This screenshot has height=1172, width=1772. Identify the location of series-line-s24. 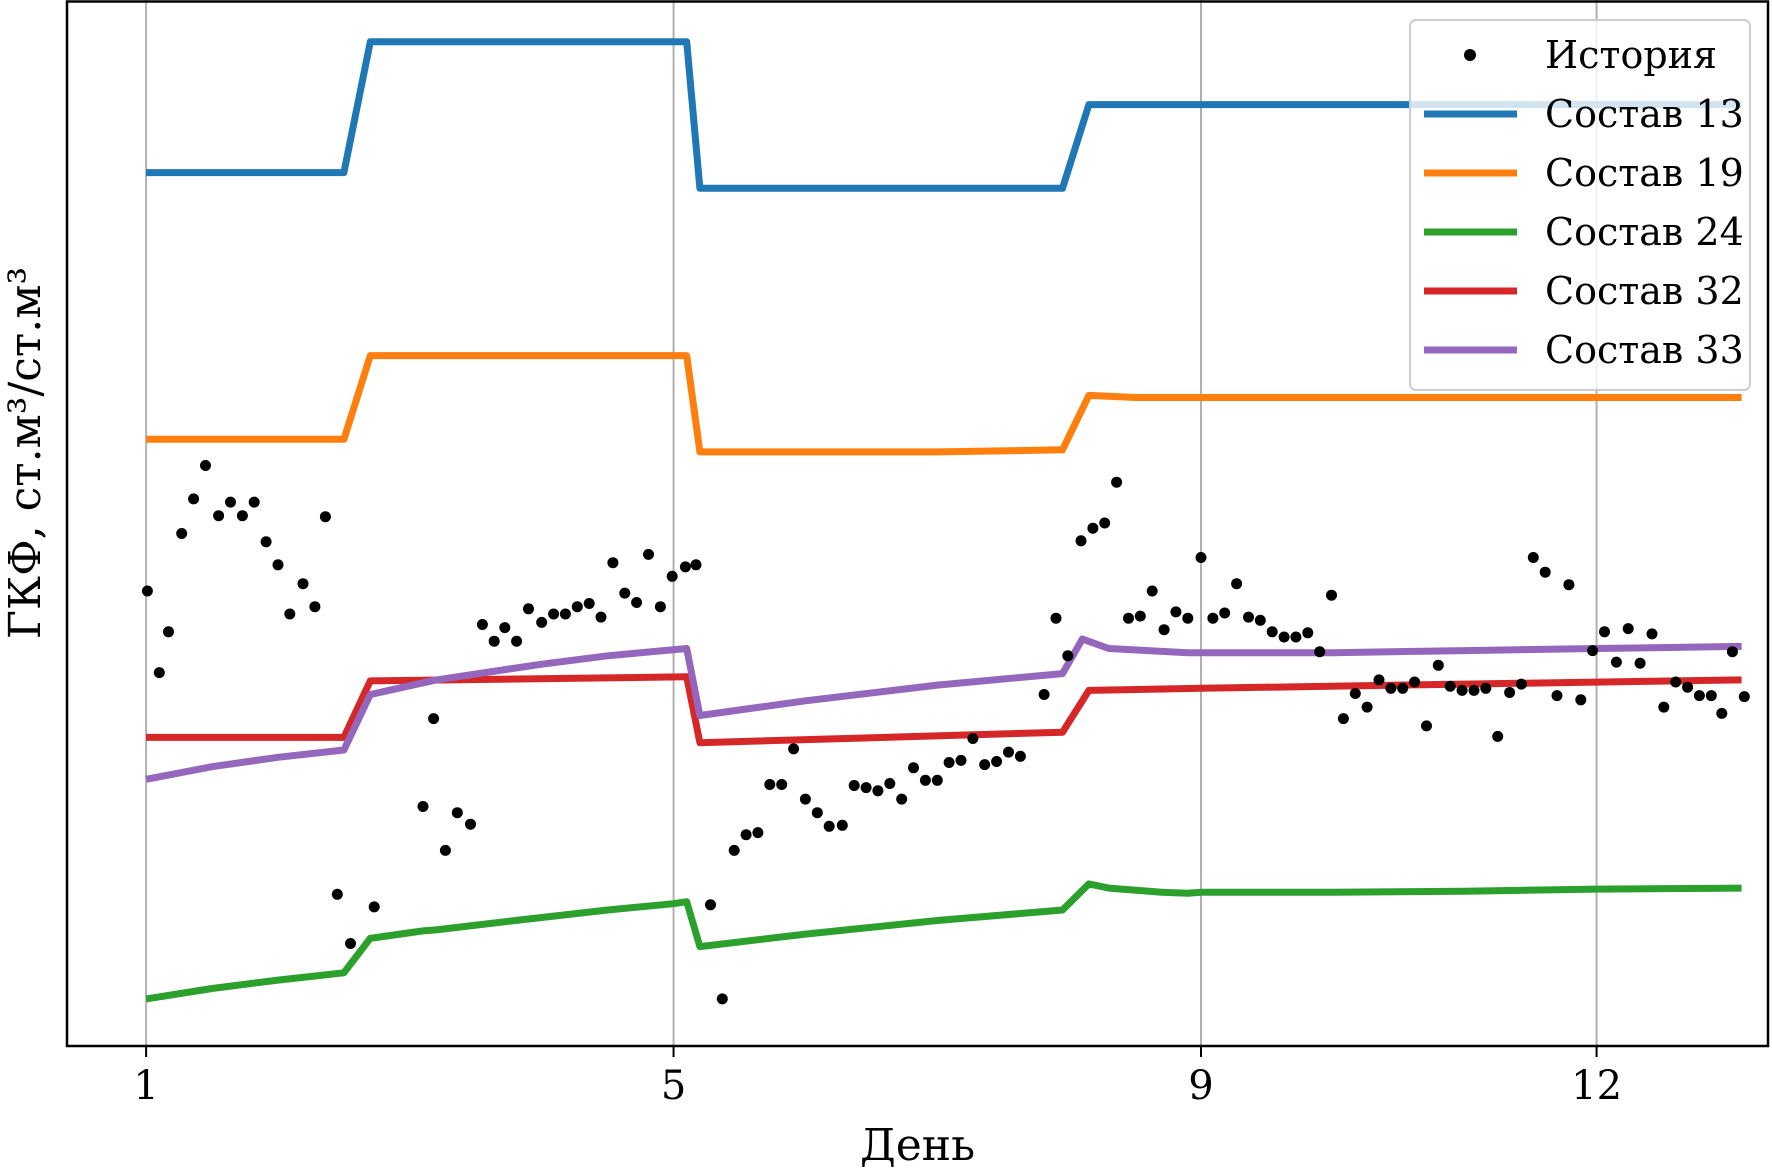
(943, 941).